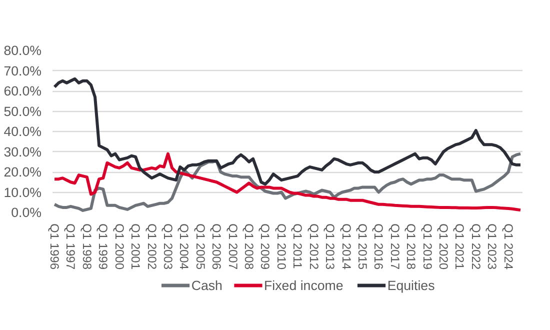 The width and height of the screenshot is (550, 330). What do you see at coordinates (26, 212) in the screenshot?
I see `y-tick-label: 0.0%` at bounding box center [26, 212].